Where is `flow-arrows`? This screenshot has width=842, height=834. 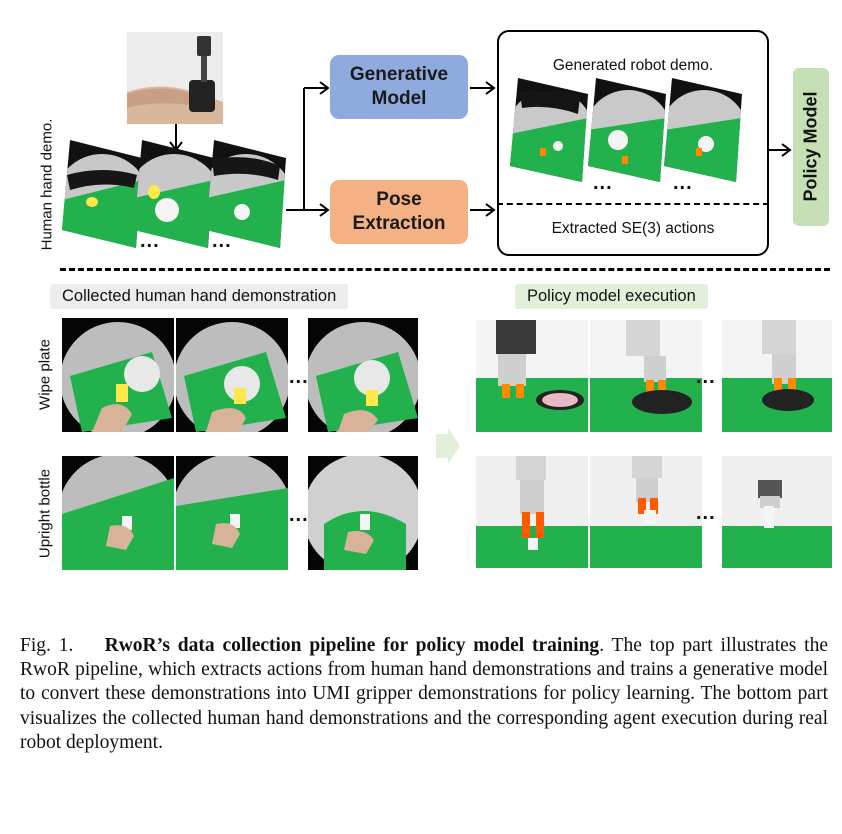
flow-arrows is located at coordinates (539, 149).